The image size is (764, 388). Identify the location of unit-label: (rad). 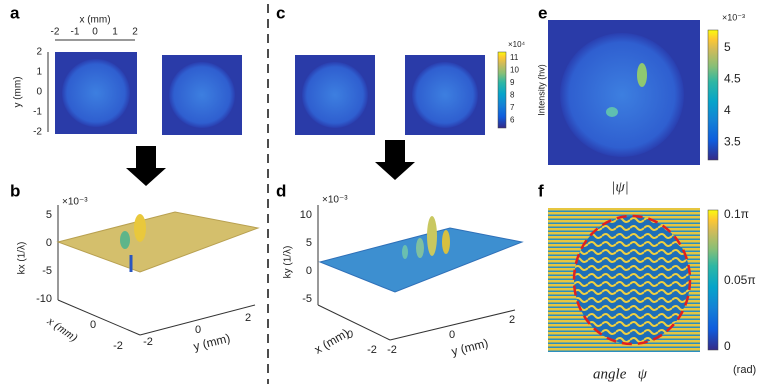
(744, 370).